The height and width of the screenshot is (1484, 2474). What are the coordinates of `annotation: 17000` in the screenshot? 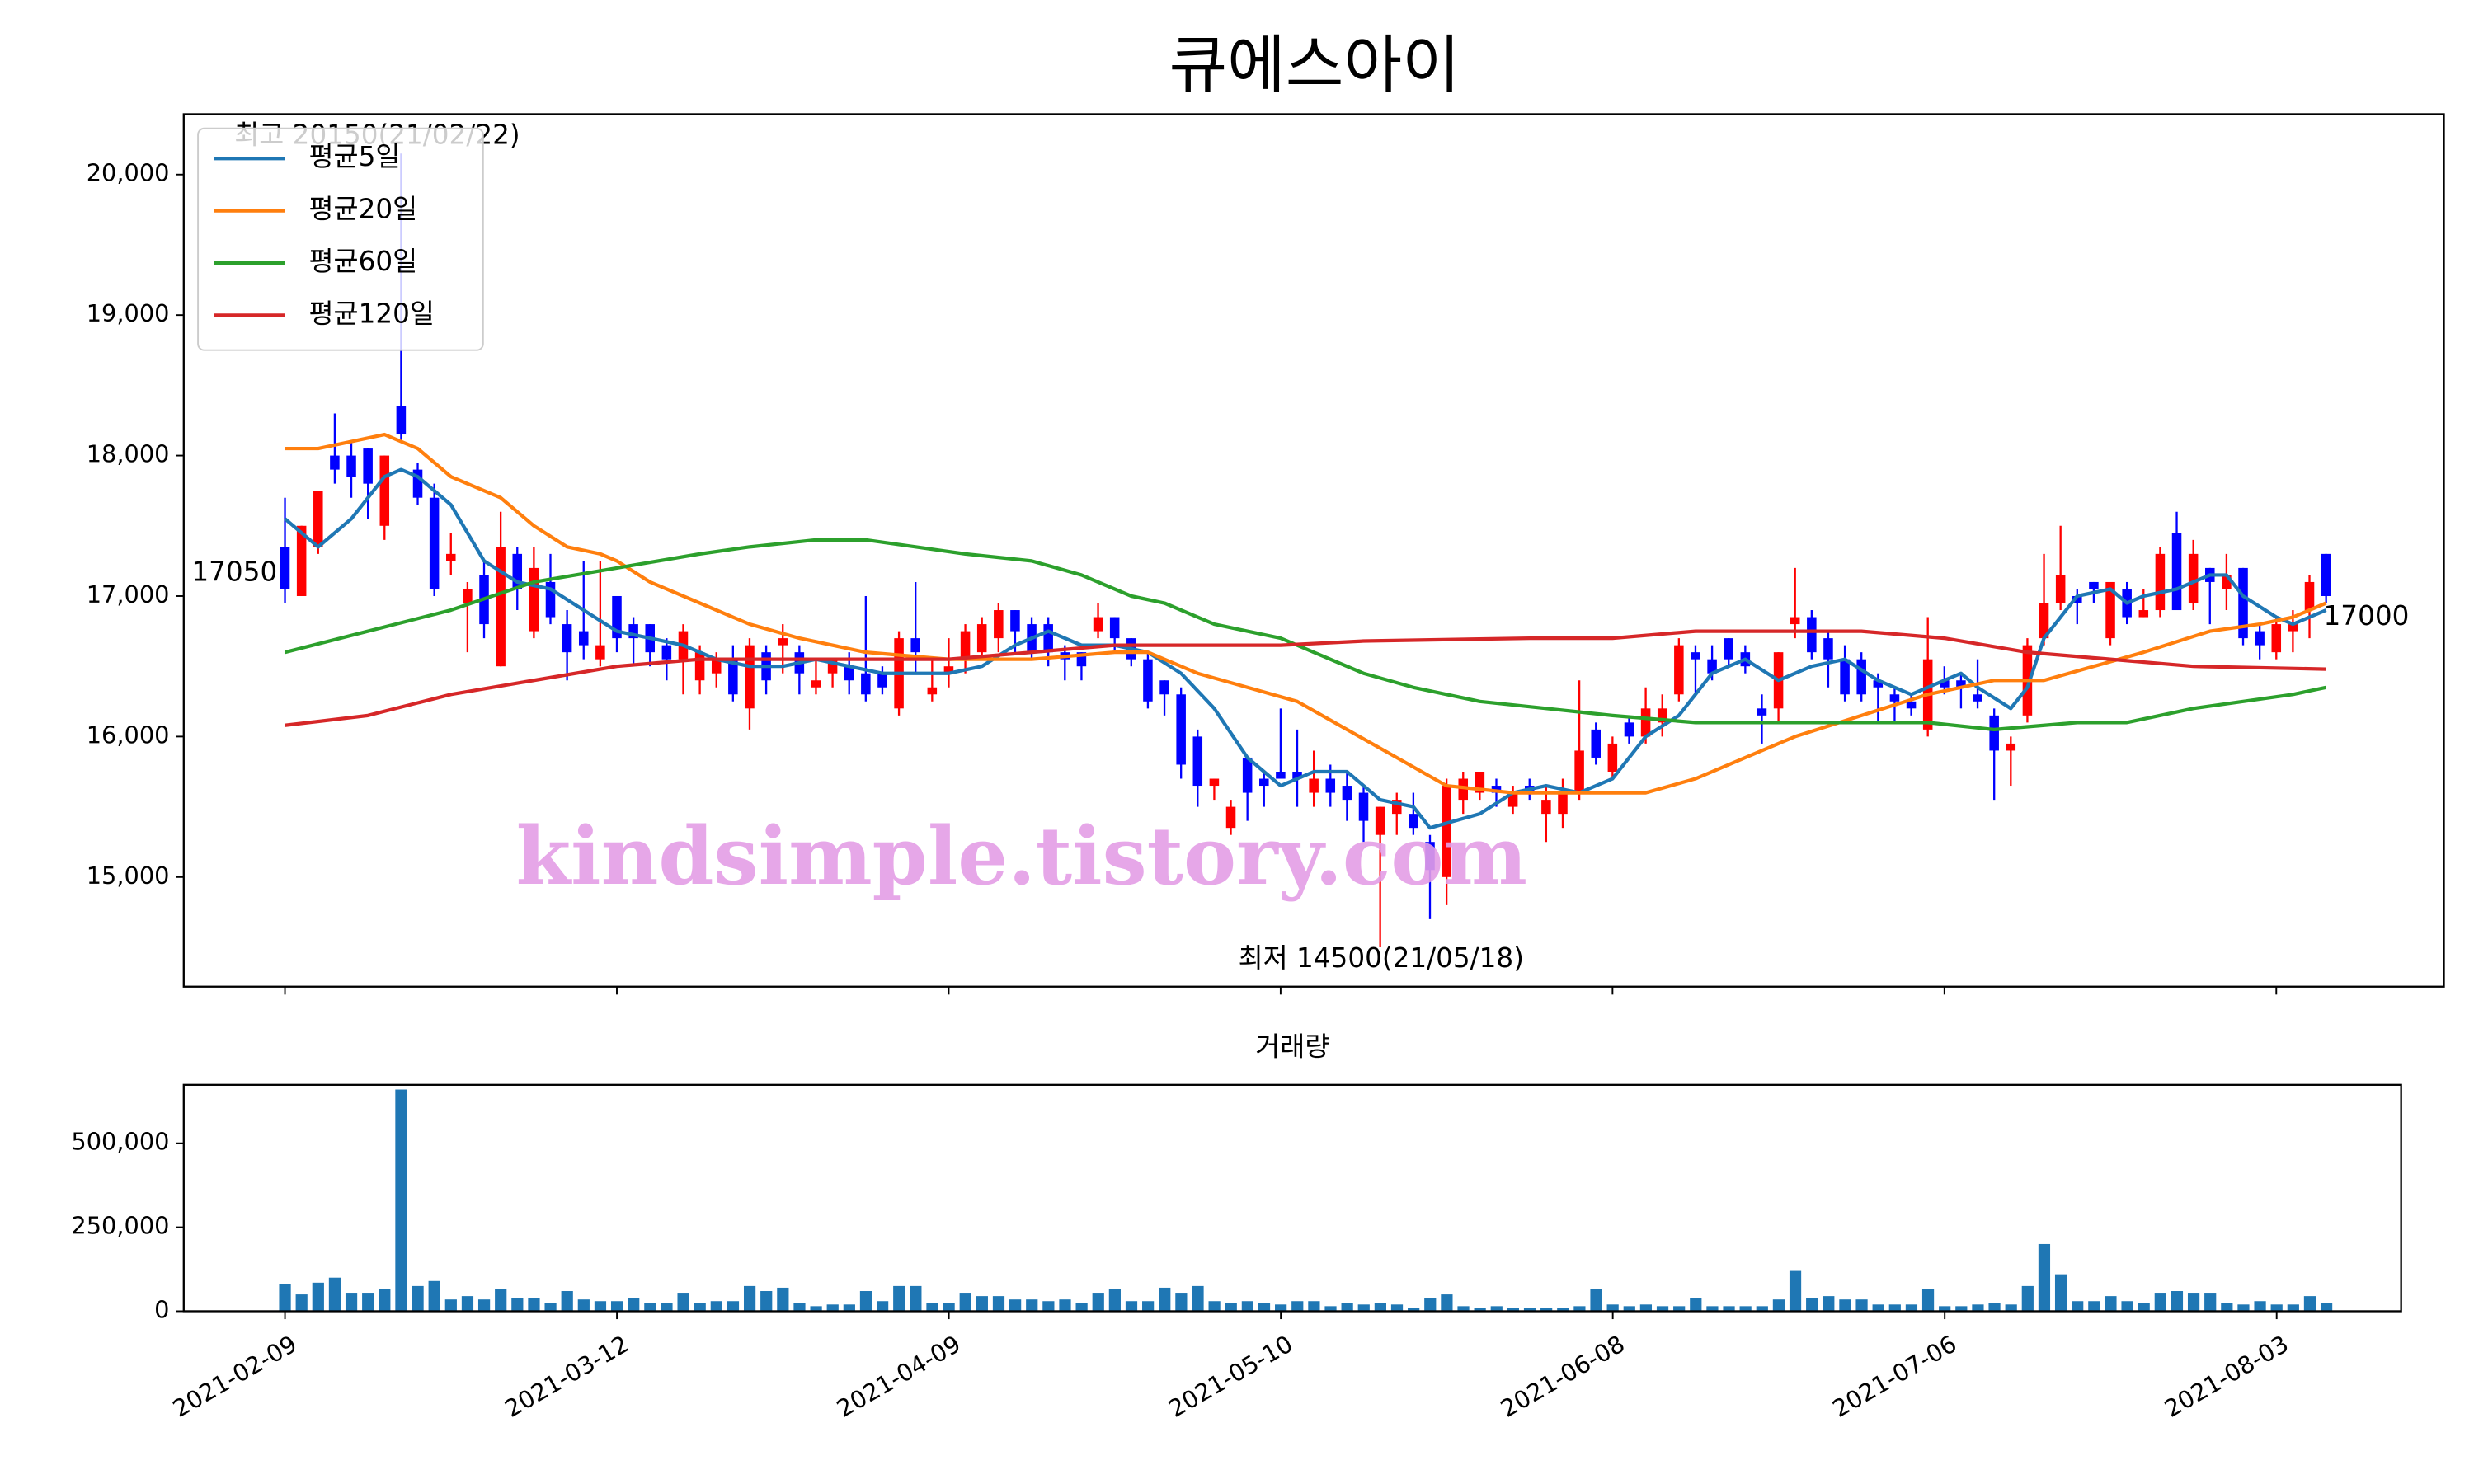 It's located at (2367, 616).